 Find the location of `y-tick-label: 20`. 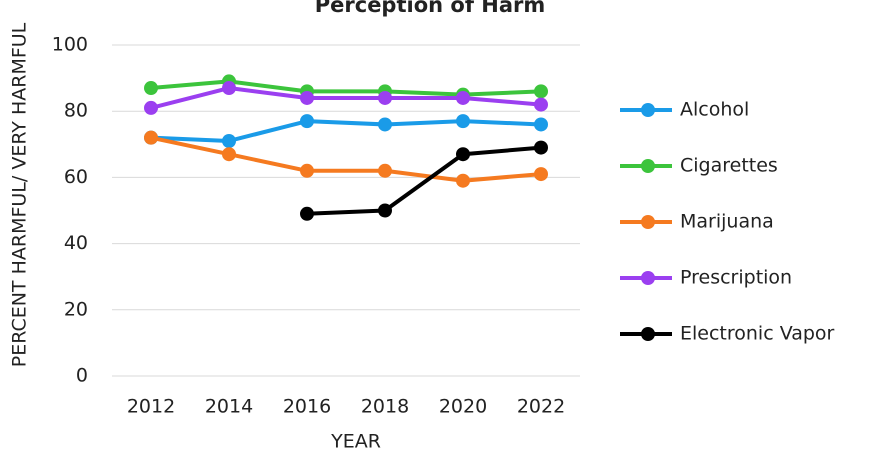

y-tick-label: 20 is located at coordinates (76, 309).